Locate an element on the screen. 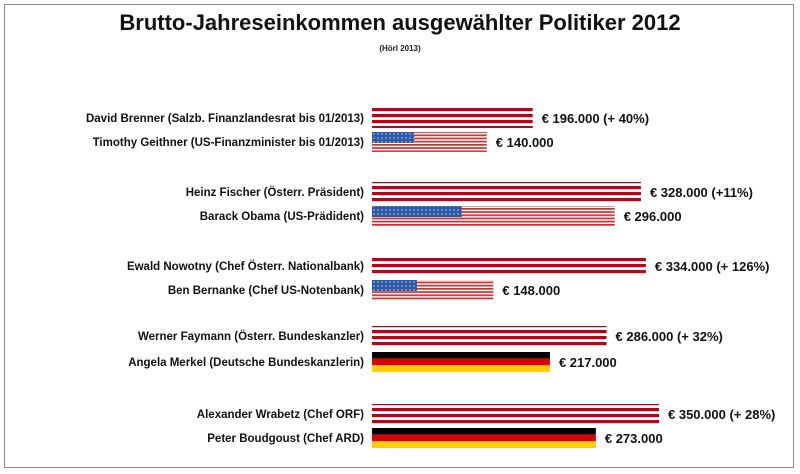  category-label: Ben Bernanke (Chef US-Notenbank) is located at coordinates (266, 291).